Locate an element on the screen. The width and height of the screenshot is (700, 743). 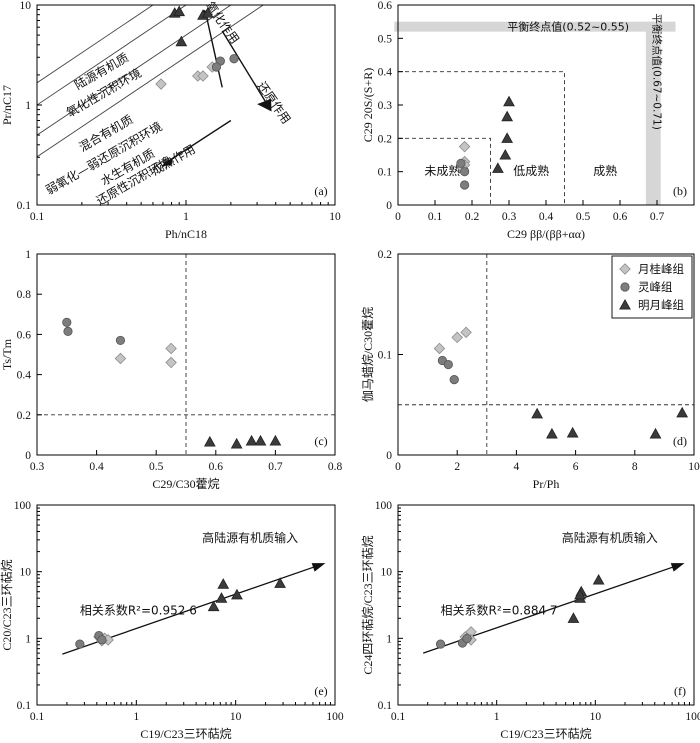
regression-label: 相关系数R²=0.952 6 is located at coordinates (138, 610).